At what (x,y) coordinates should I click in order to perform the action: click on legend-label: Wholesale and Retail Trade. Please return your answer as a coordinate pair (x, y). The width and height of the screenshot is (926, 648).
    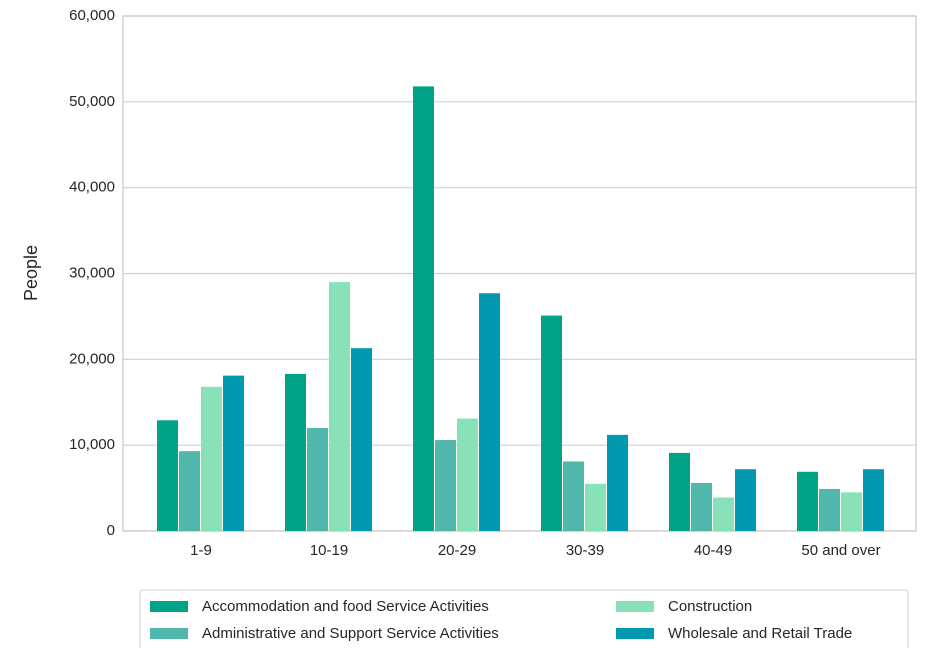
    Looking at the image, I should click on (760, 633).